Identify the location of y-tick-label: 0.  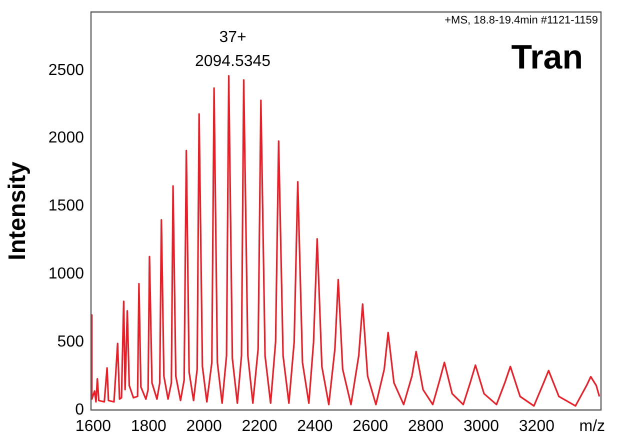
(79, 409).